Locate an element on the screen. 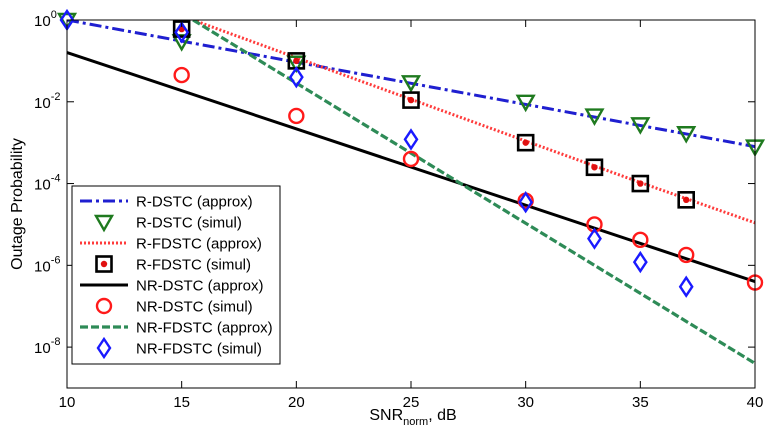 The width and height of the screenshot is (768, 428). legend-label-1: R-DSTC (simul) is located at coordinates (189, 223).